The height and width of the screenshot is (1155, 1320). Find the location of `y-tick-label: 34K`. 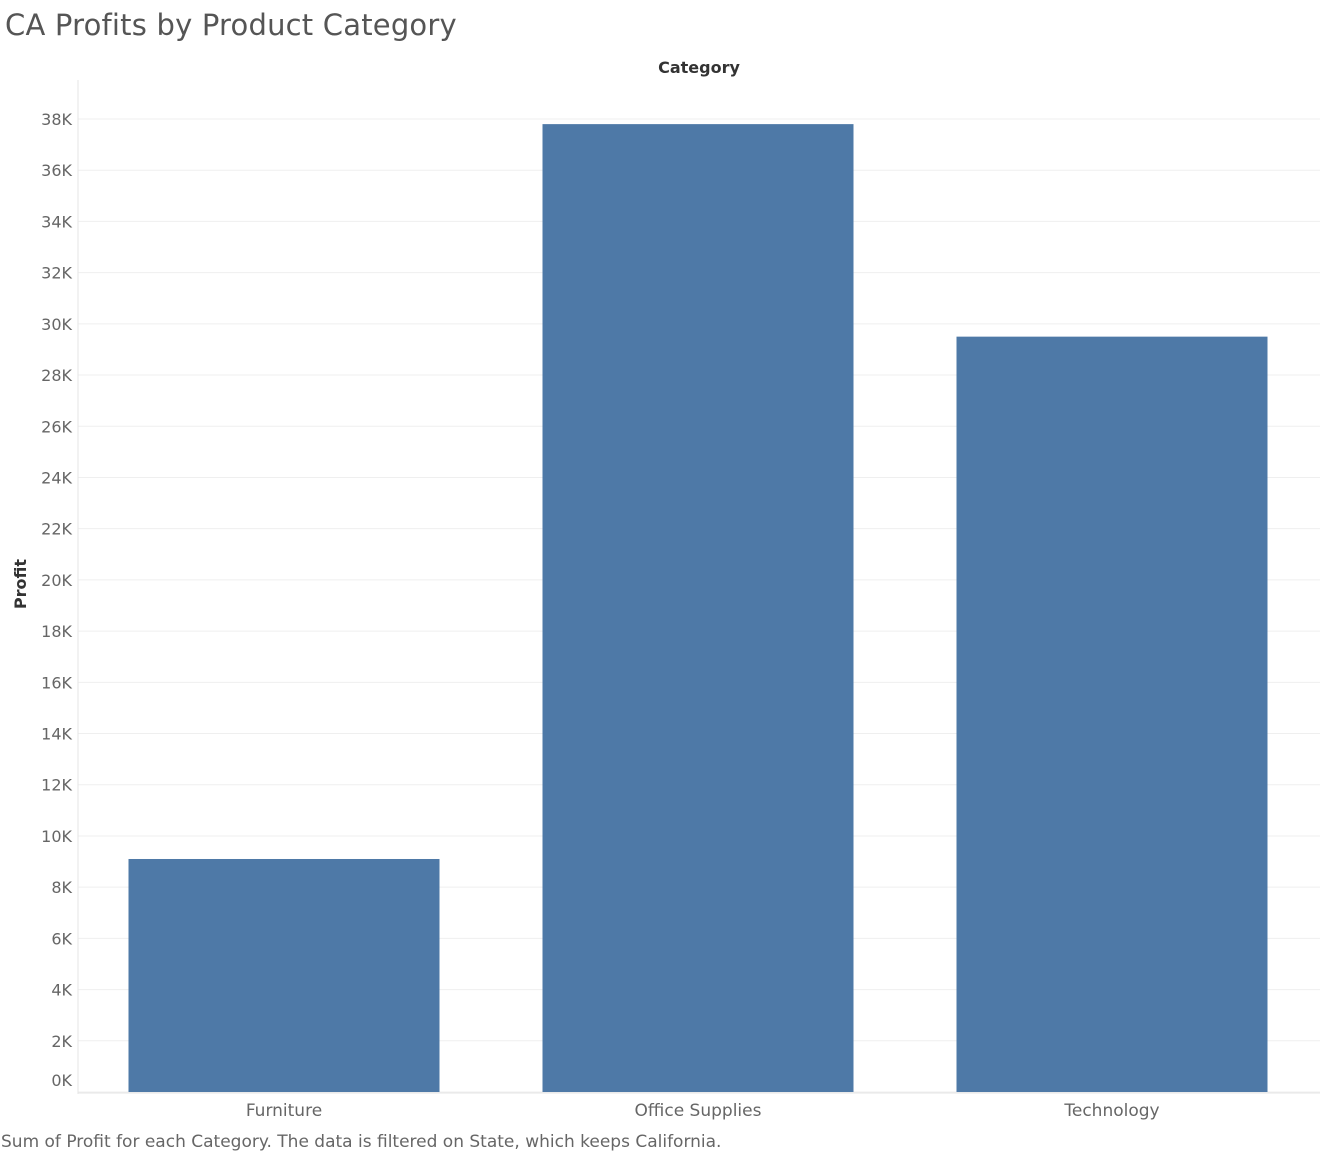

y-tick-label: 34K is located at coordinates (56, 221).